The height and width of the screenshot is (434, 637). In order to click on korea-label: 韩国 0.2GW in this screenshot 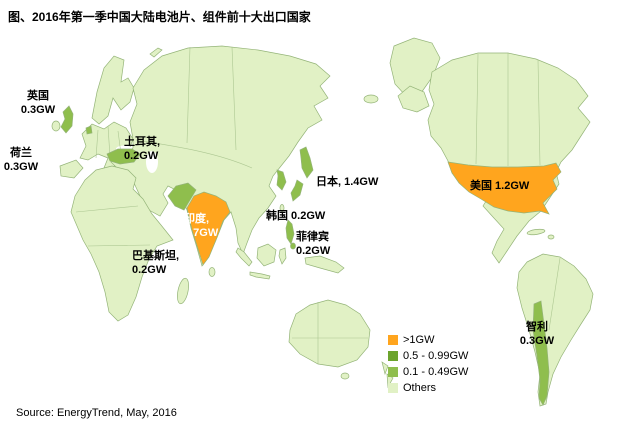, I will do `click(296, 216)`.